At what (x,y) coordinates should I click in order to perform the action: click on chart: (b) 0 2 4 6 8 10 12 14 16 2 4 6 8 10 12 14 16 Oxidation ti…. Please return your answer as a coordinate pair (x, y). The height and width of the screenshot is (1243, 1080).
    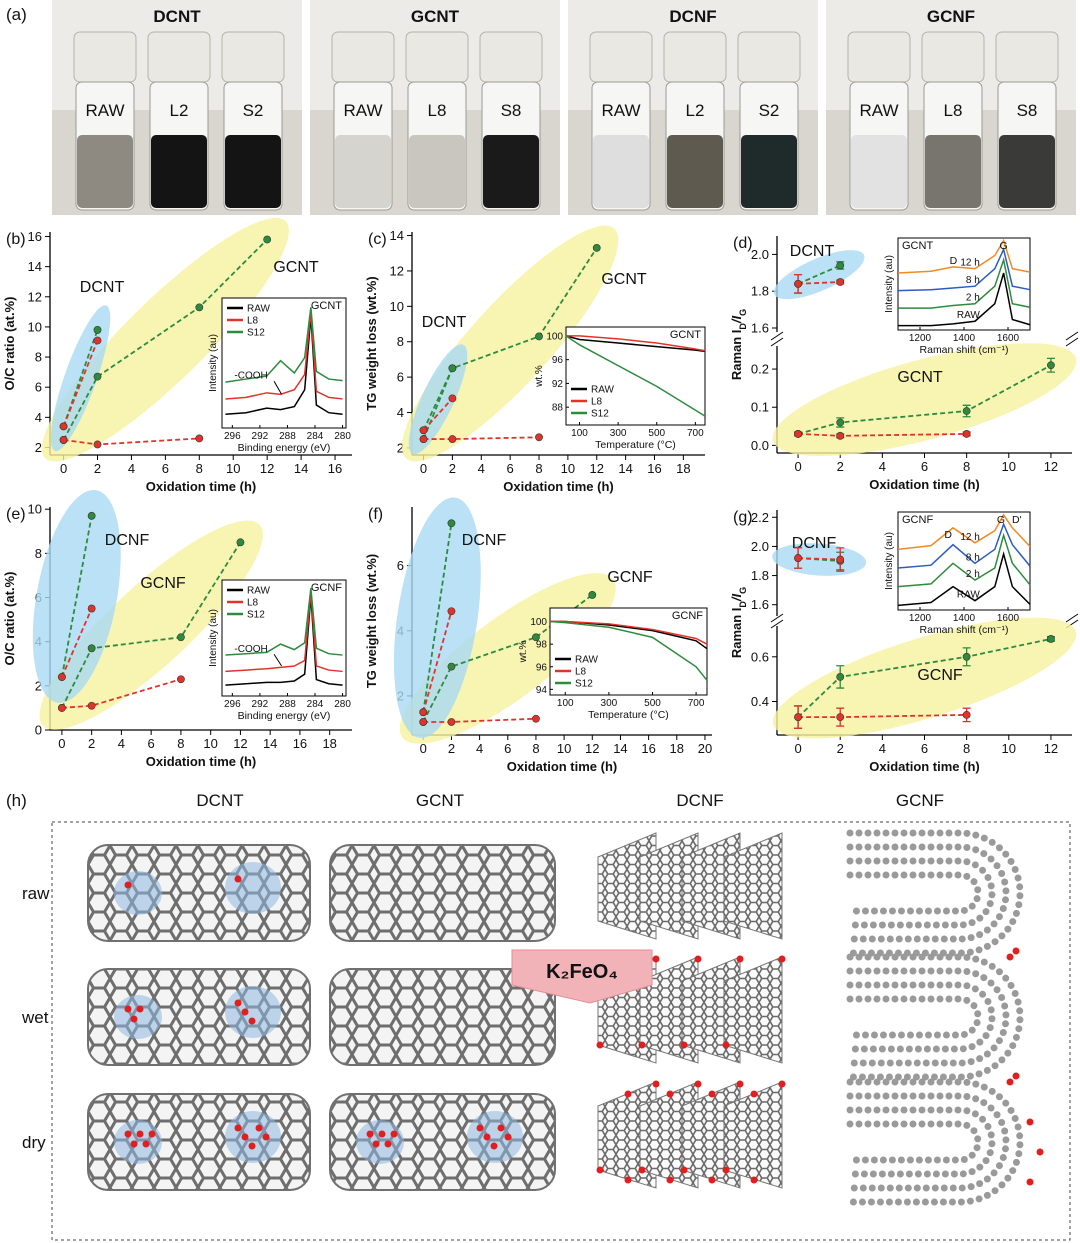
    Looking at the image, I should click on (177, 355).